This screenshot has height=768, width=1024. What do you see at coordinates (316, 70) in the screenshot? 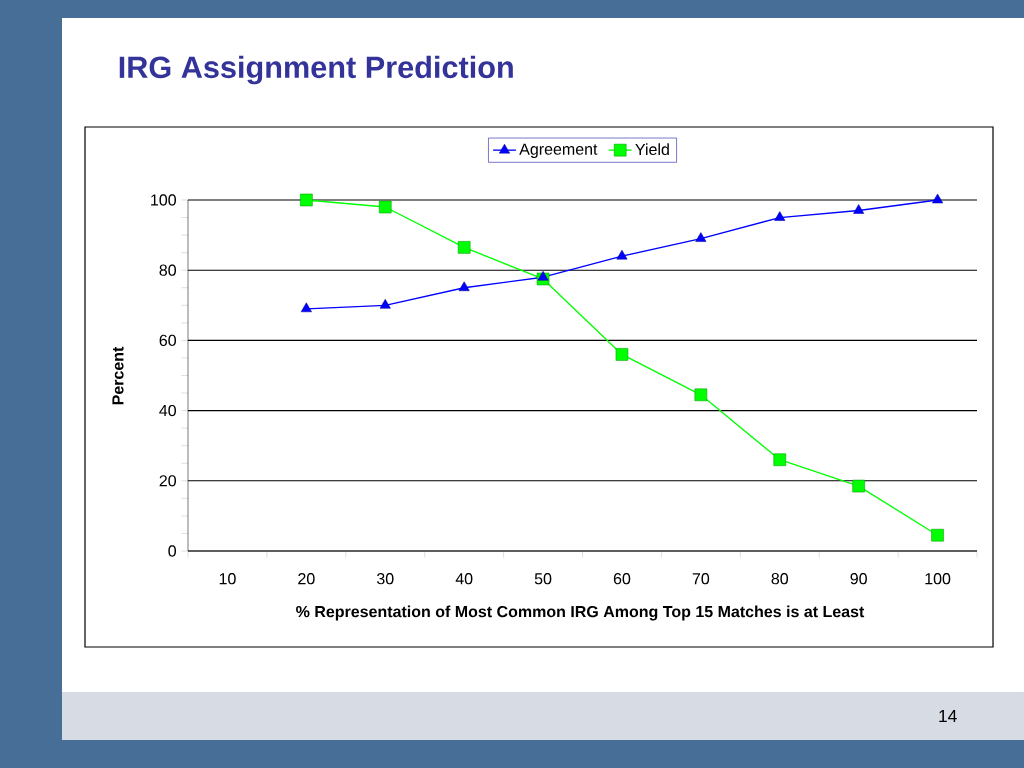
I see `chart-title: IRG Assignment Prediction` at bounding box center [316, 70].